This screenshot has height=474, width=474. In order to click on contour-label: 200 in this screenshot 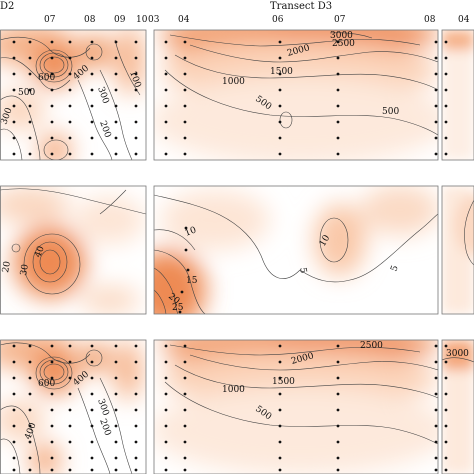, I will do `click(104, 428)`.